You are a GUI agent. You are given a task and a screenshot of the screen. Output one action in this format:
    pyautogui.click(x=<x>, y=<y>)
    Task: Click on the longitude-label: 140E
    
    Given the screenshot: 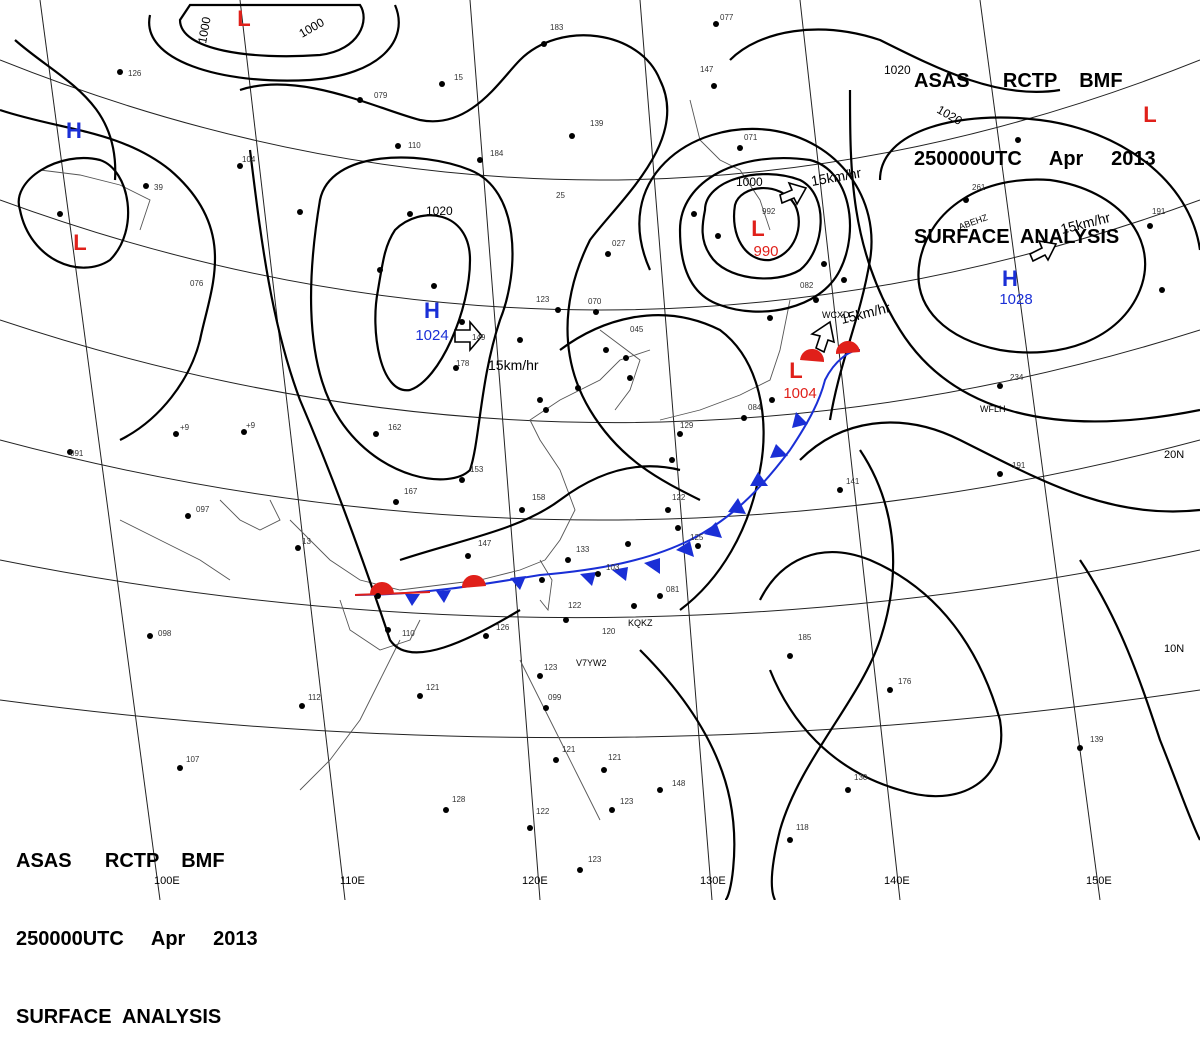 What is the action you would take?
    pyautogui.click(x=897, y=881)
    